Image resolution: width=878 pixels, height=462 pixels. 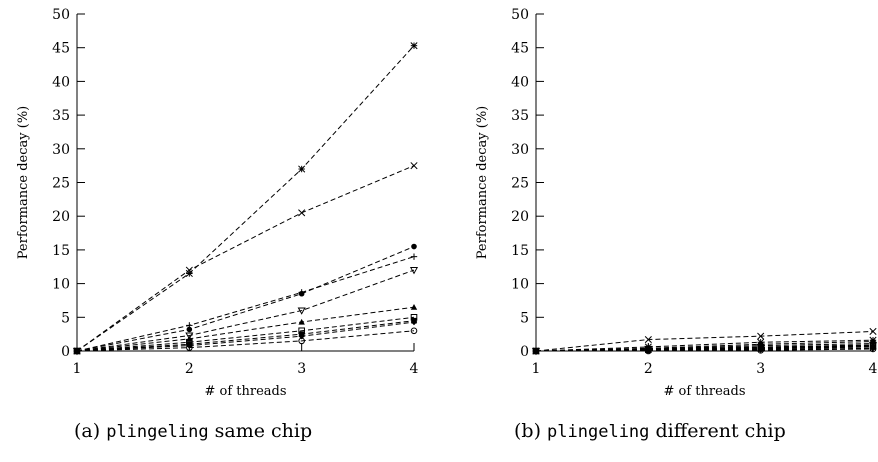 I want to click on series-8-line, so click(x=245, y=336).